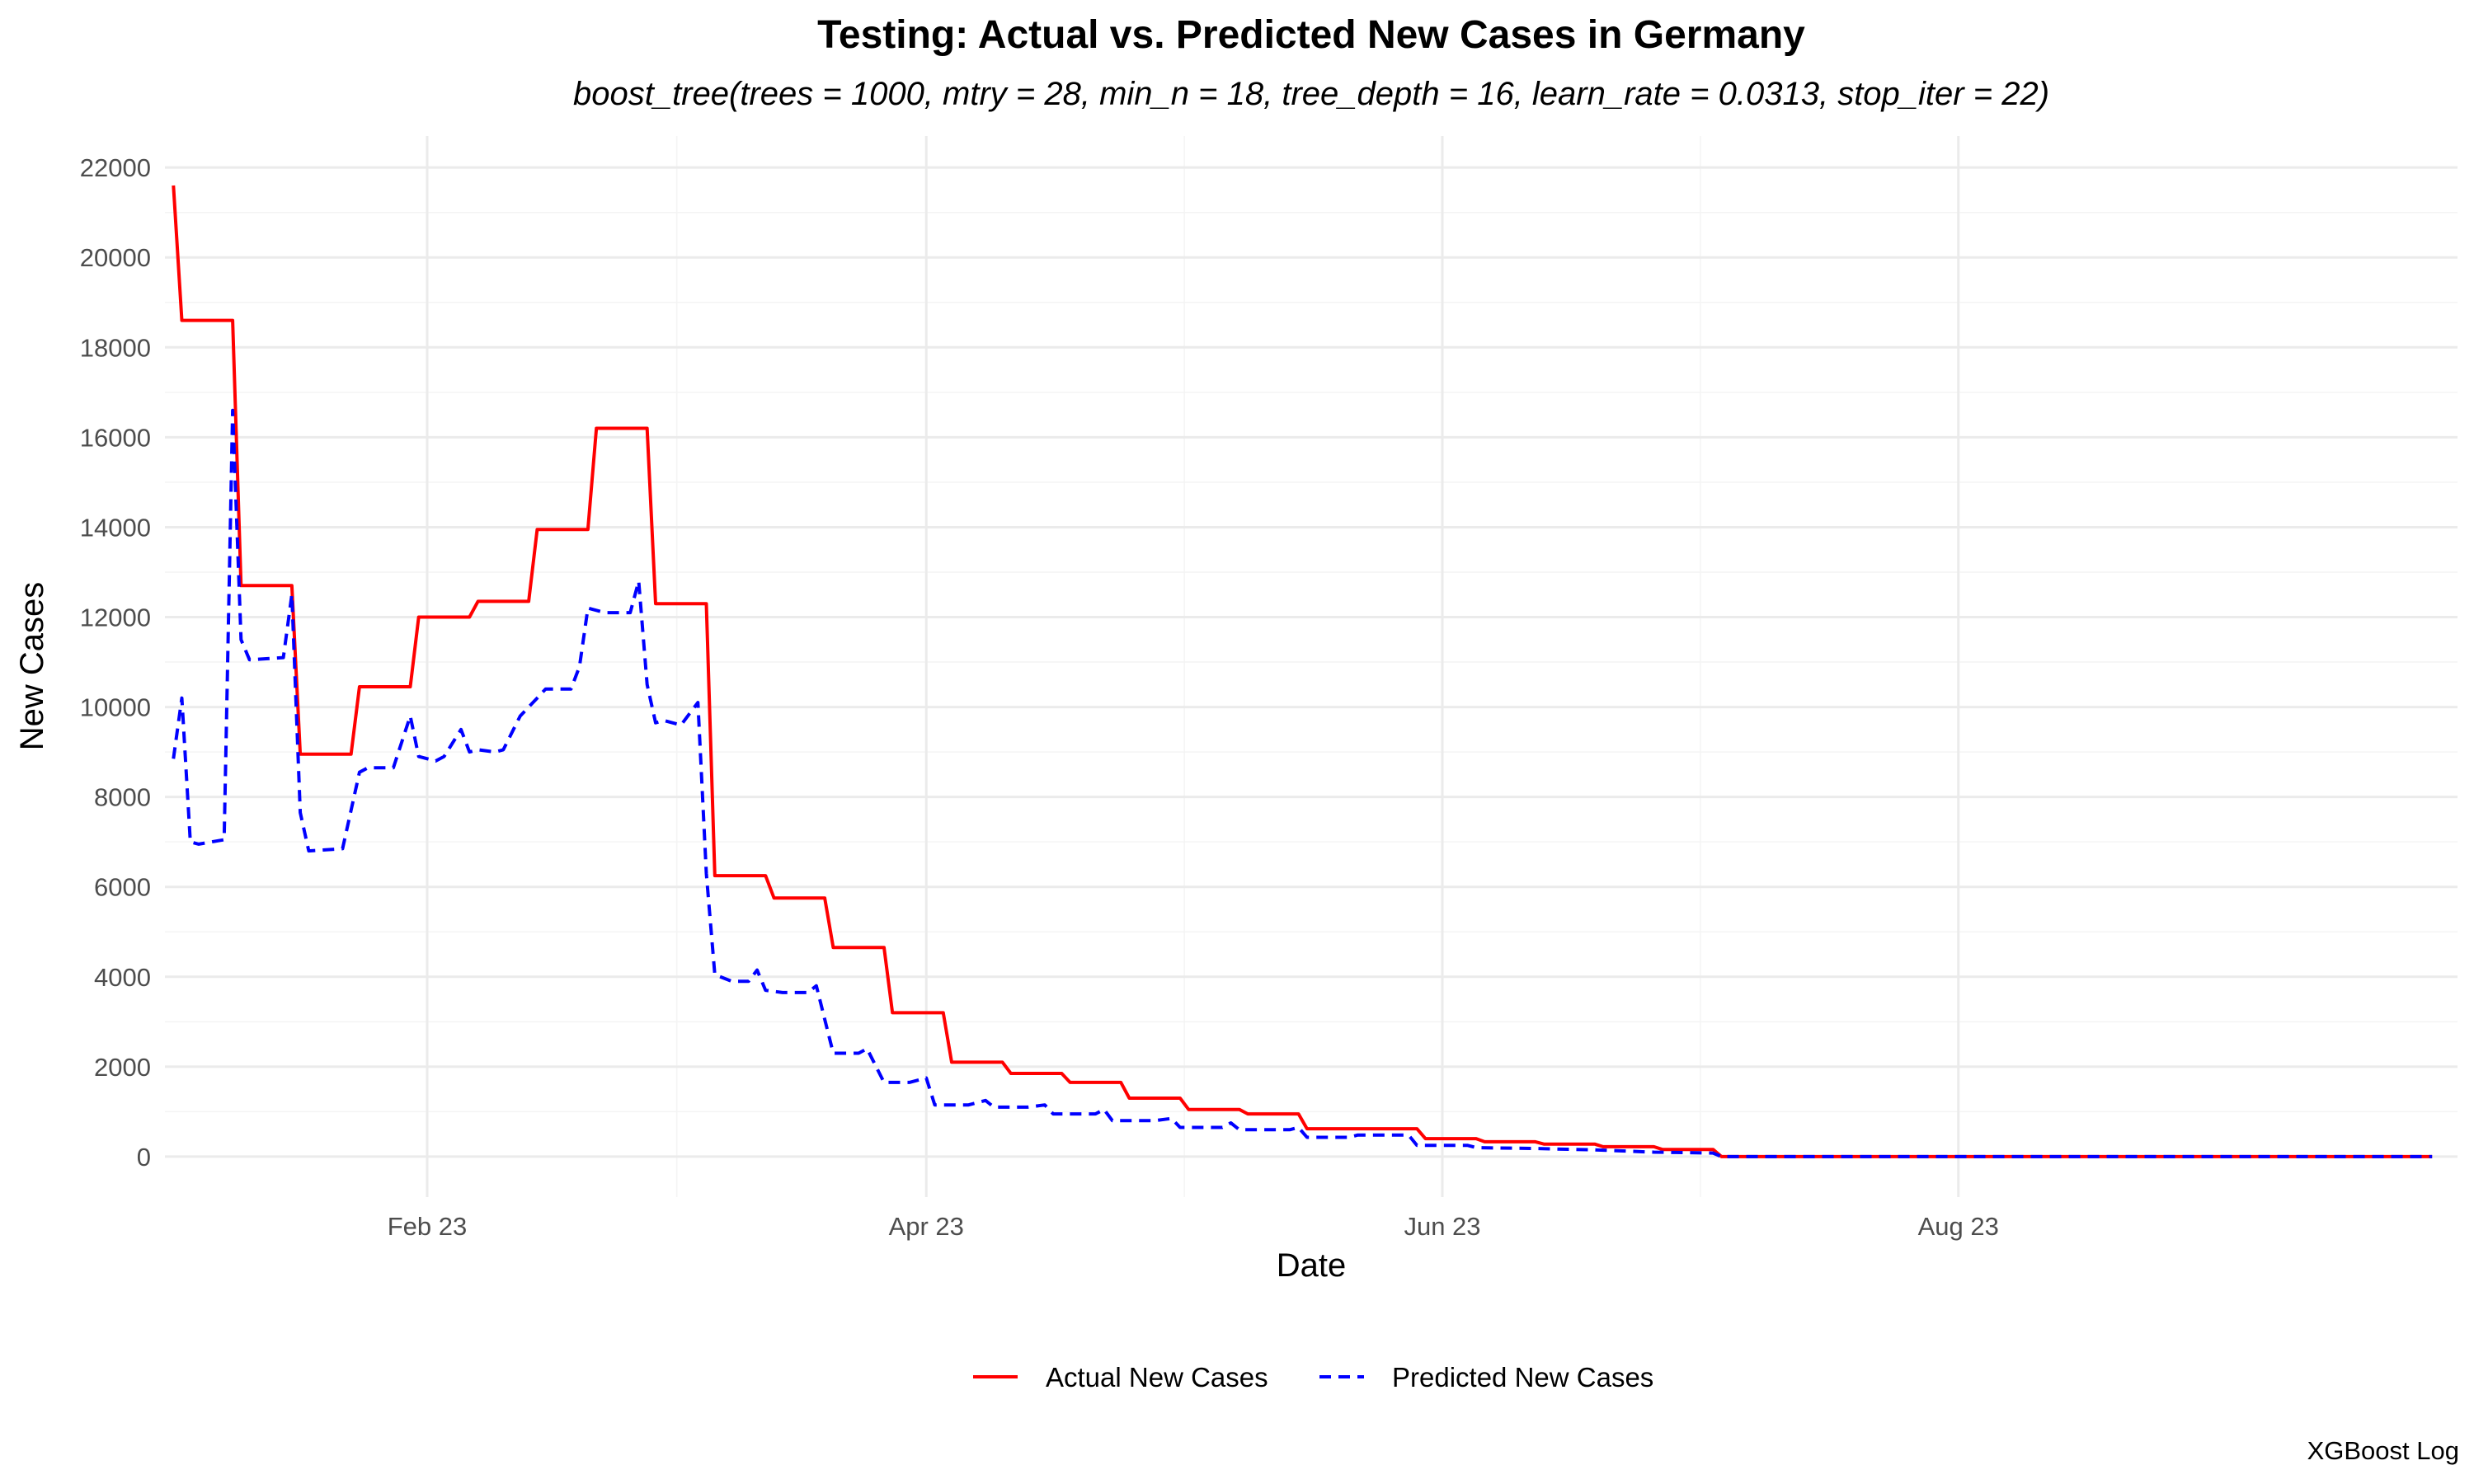  I want to click on x-tick-label: Jun 23, so click(1442, 1226).